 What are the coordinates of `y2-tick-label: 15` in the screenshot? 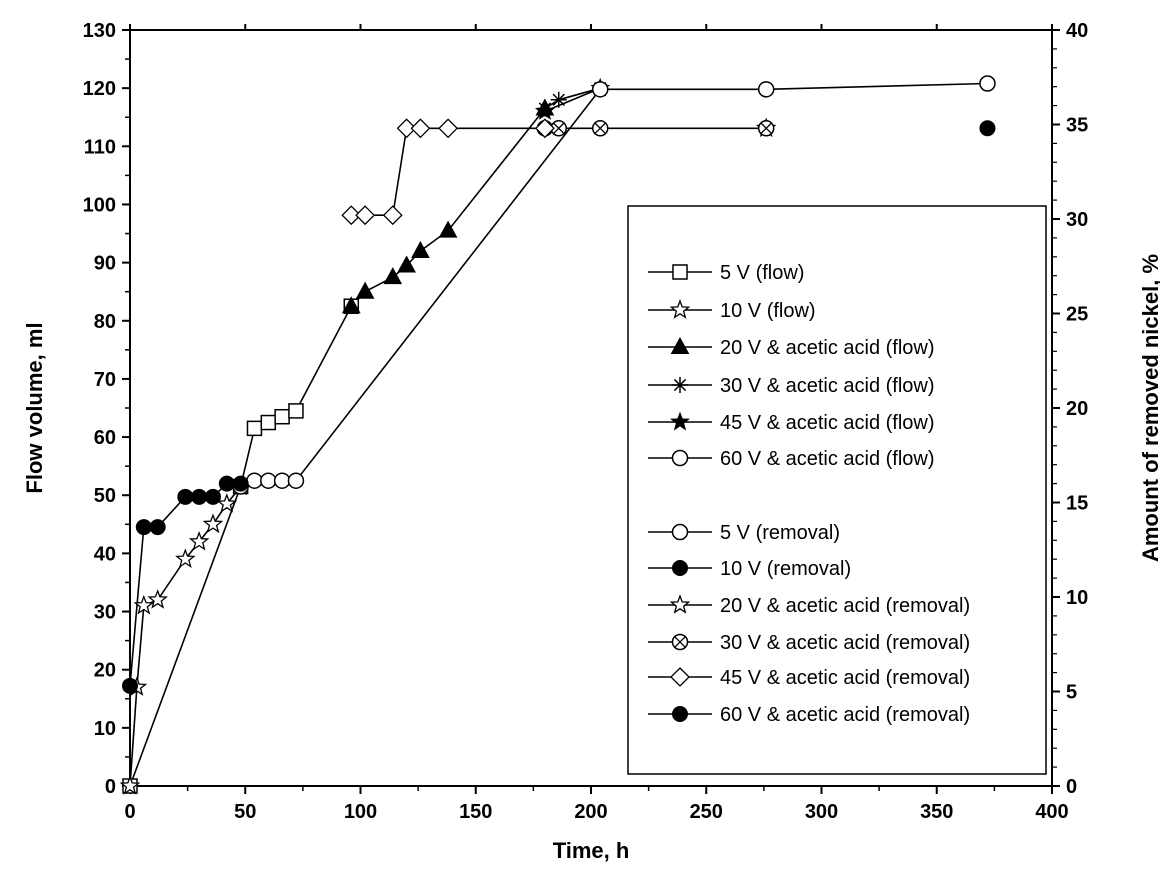 It's located at (1077, 504).